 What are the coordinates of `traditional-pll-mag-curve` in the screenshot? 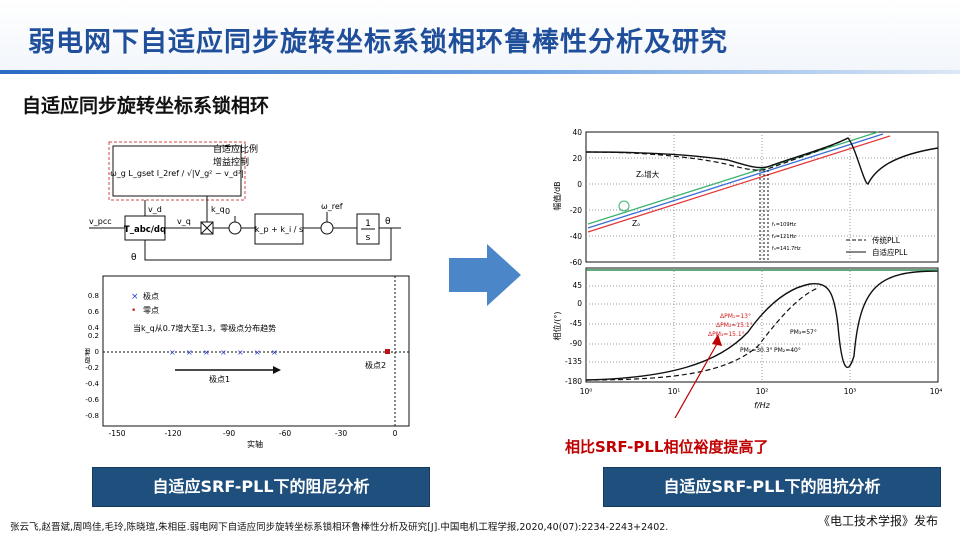 It's located at (717, 154).